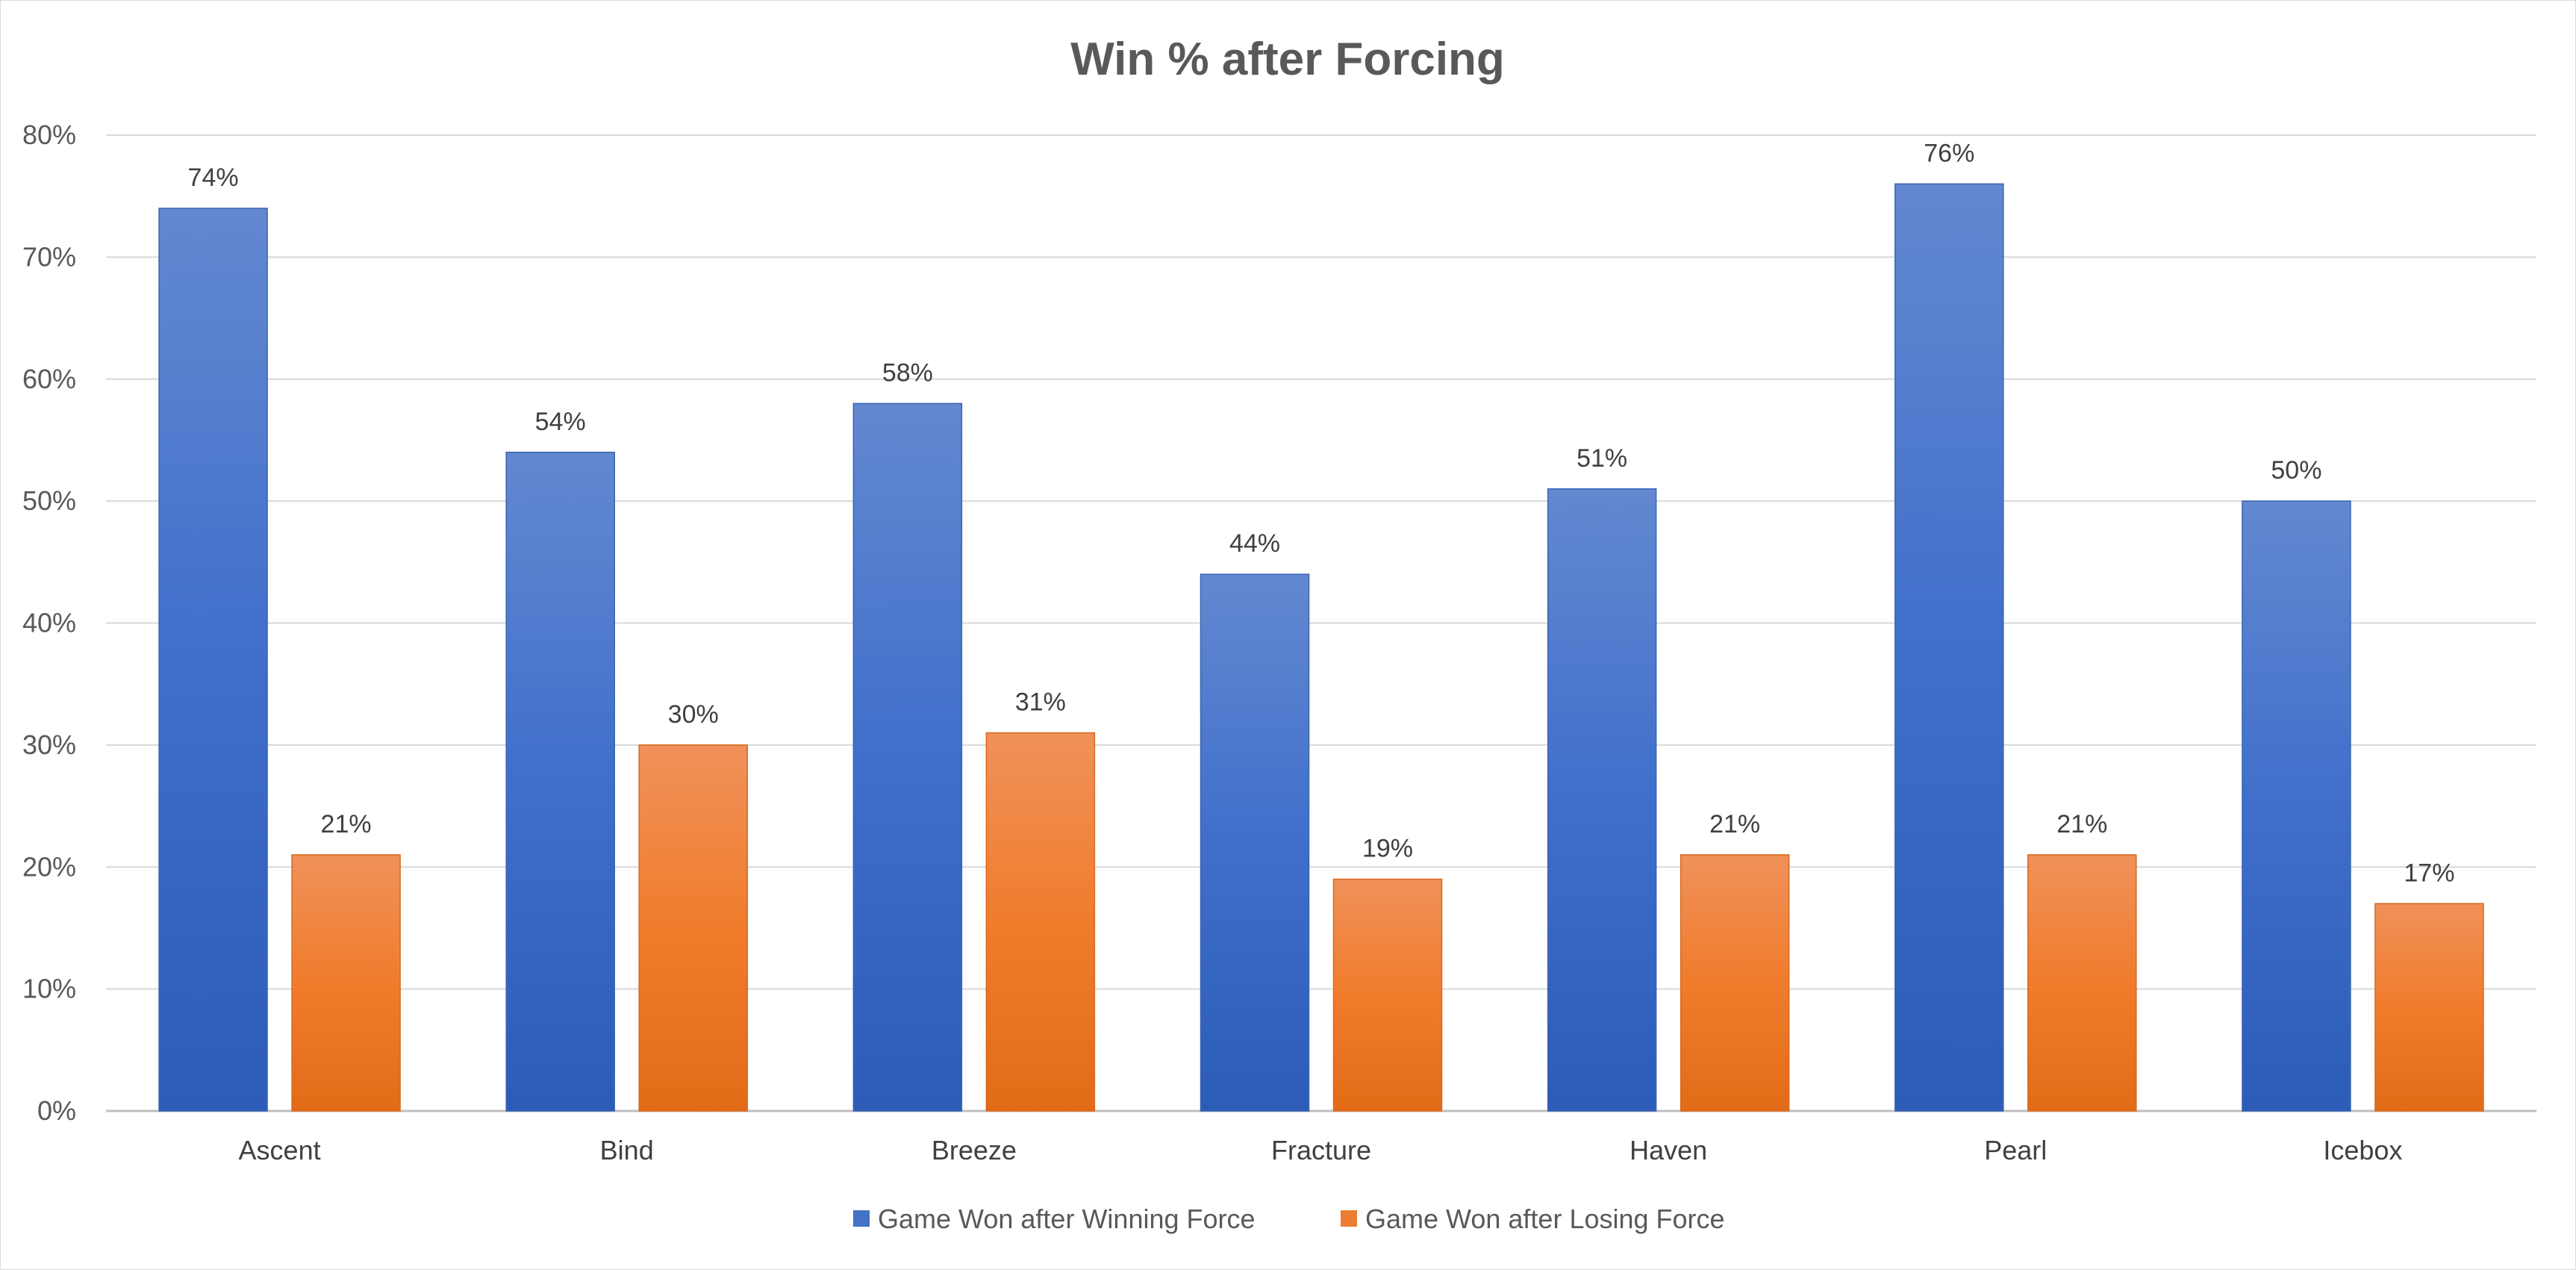 The width and height of the screenshot is (2576, 1270). I want to click on data-label: 17%, so click(2429, 873).